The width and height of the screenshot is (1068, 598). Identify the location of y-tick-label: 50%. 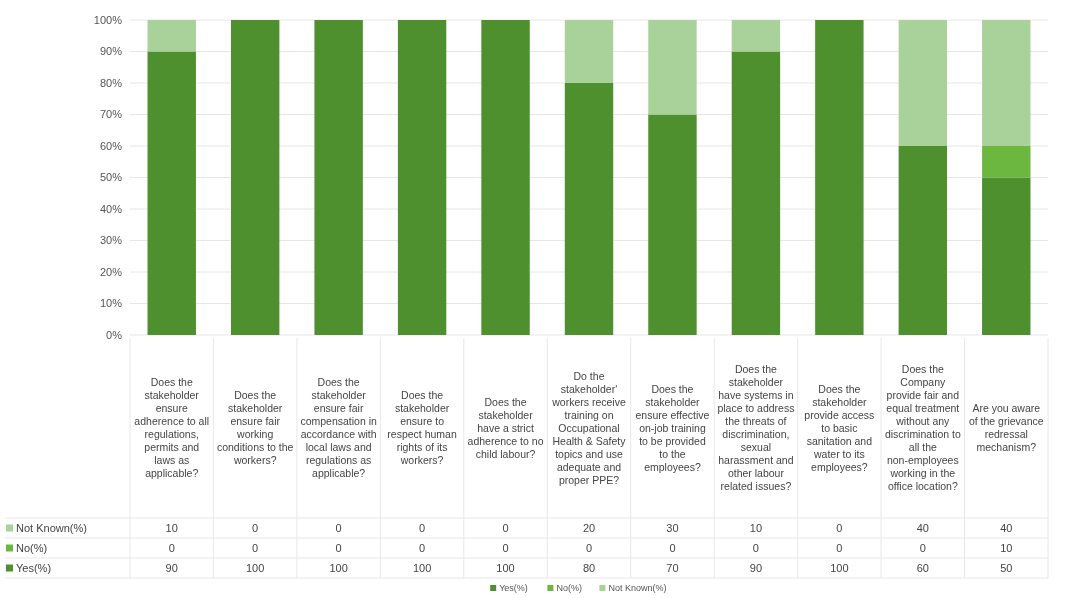
(111, 177).